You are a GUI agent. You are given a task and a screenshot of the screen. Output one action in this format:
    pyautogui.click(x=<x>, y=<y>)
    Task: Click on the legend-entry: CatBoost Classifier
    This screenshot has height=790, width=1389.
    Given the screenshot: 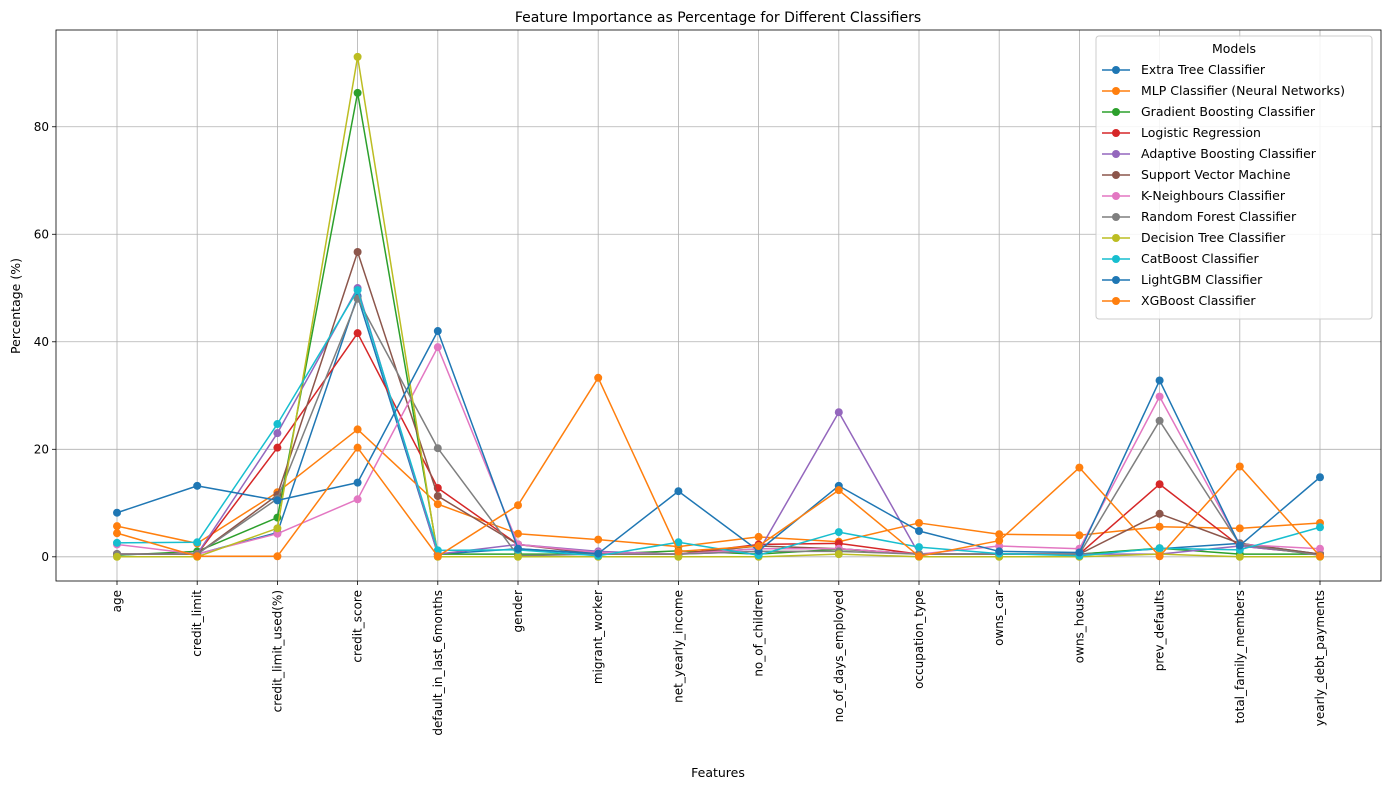 What is the action you would take?
    pyautogui.click(x=1180, y=258)
    